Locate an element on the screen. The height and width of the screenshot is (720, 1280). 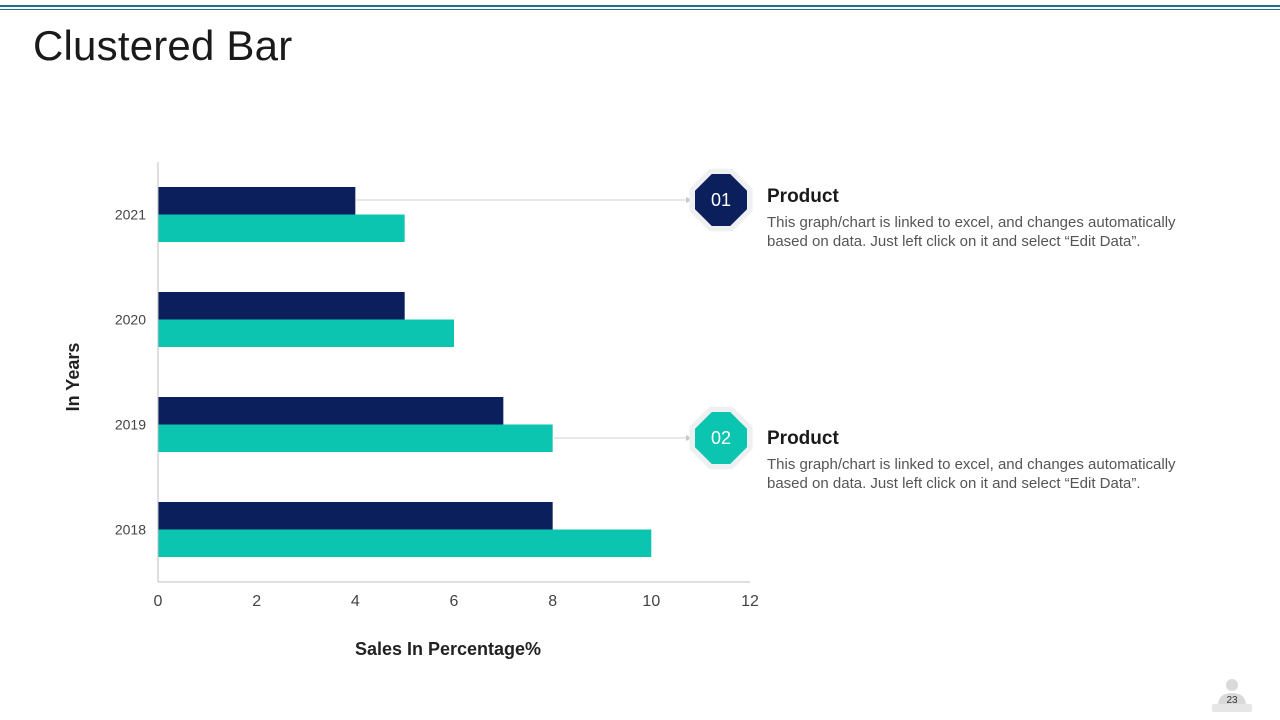
badge-01: 01 is located at coordinates (721, 200).